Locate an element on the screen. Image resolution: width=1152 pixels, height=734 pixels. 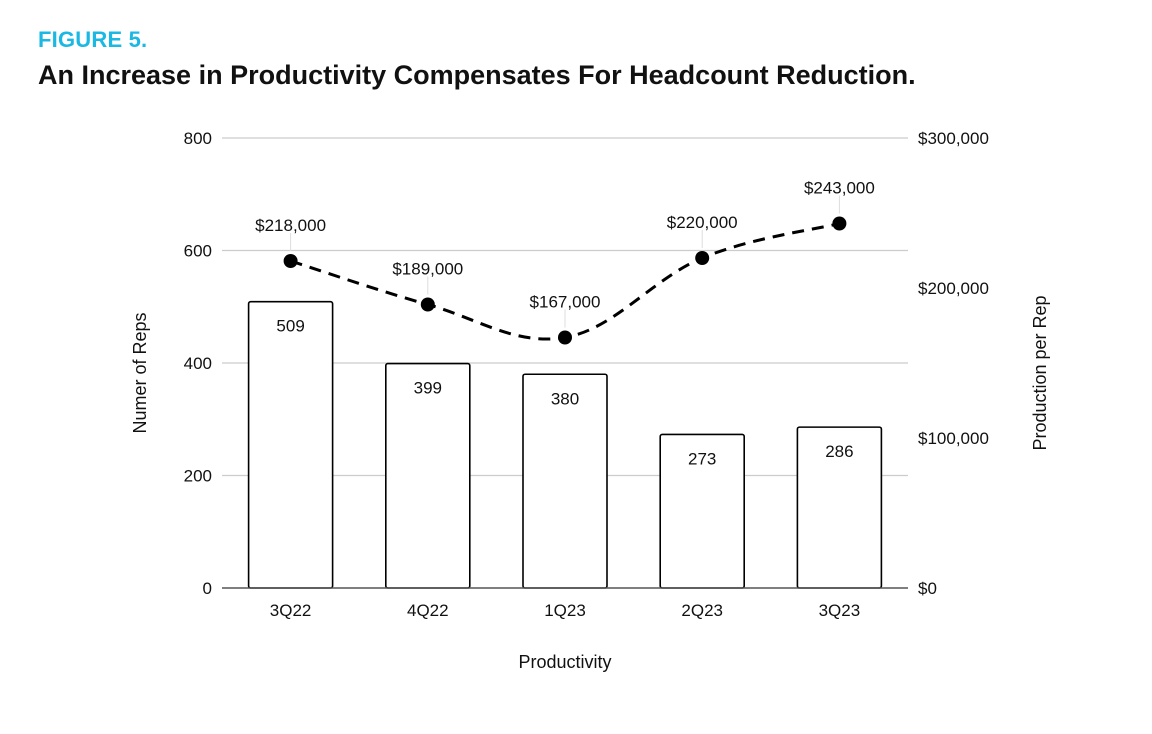
x-tick-label: 3Q23 is located at coordinates (840, 610).